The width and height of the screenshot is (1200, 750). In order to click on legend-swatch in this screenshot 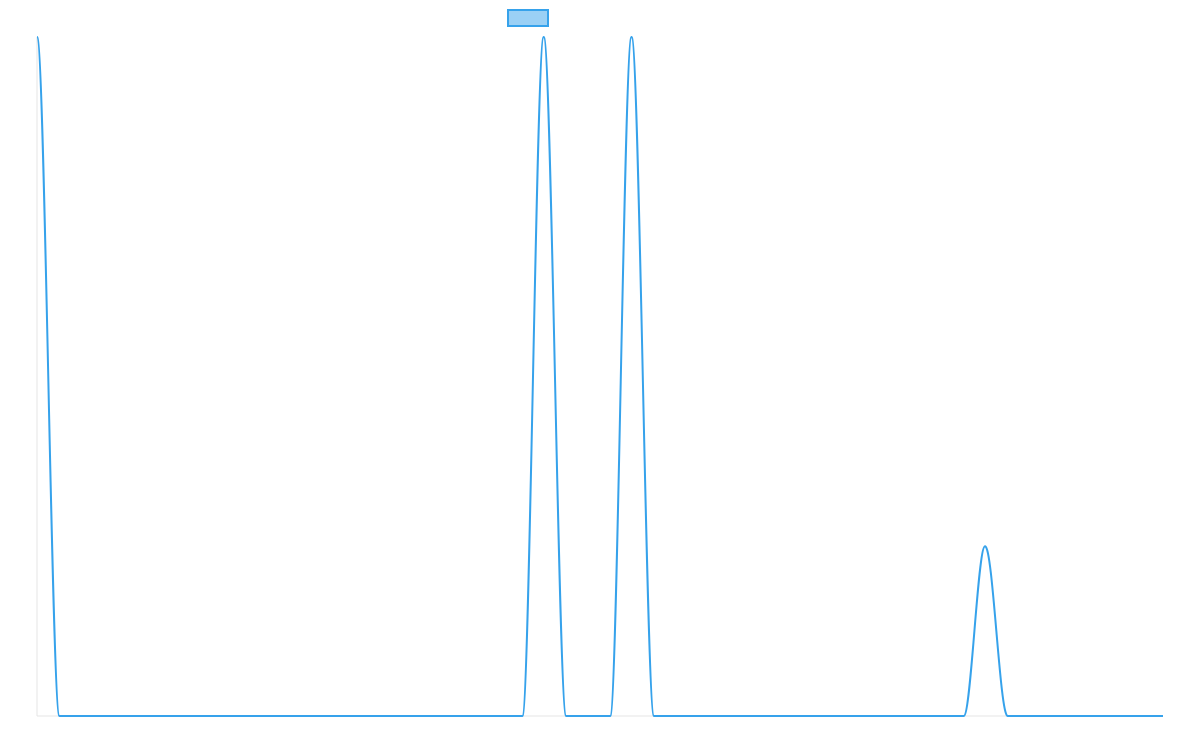, I will do `click(528, 18)`.